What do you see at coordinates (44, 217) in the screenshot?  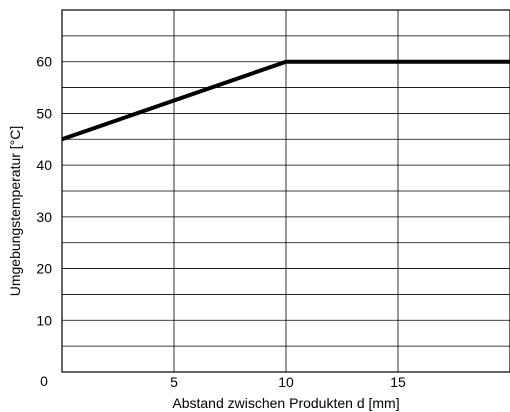 I see `y-tick-label: 30` at bounding box center [44, 217].